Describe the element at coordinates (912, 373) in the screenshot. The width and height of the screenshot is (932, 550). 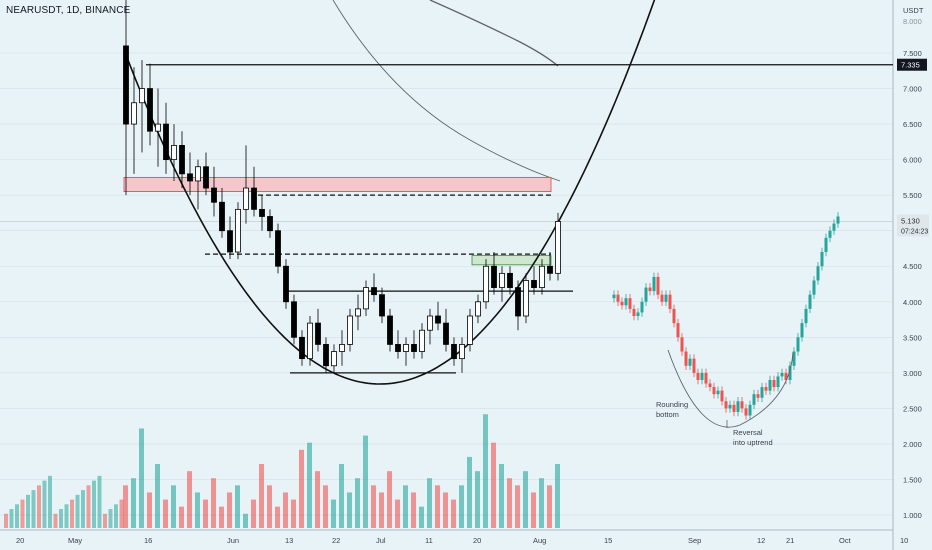
I see `price-tick-label: 3.000` at that location.